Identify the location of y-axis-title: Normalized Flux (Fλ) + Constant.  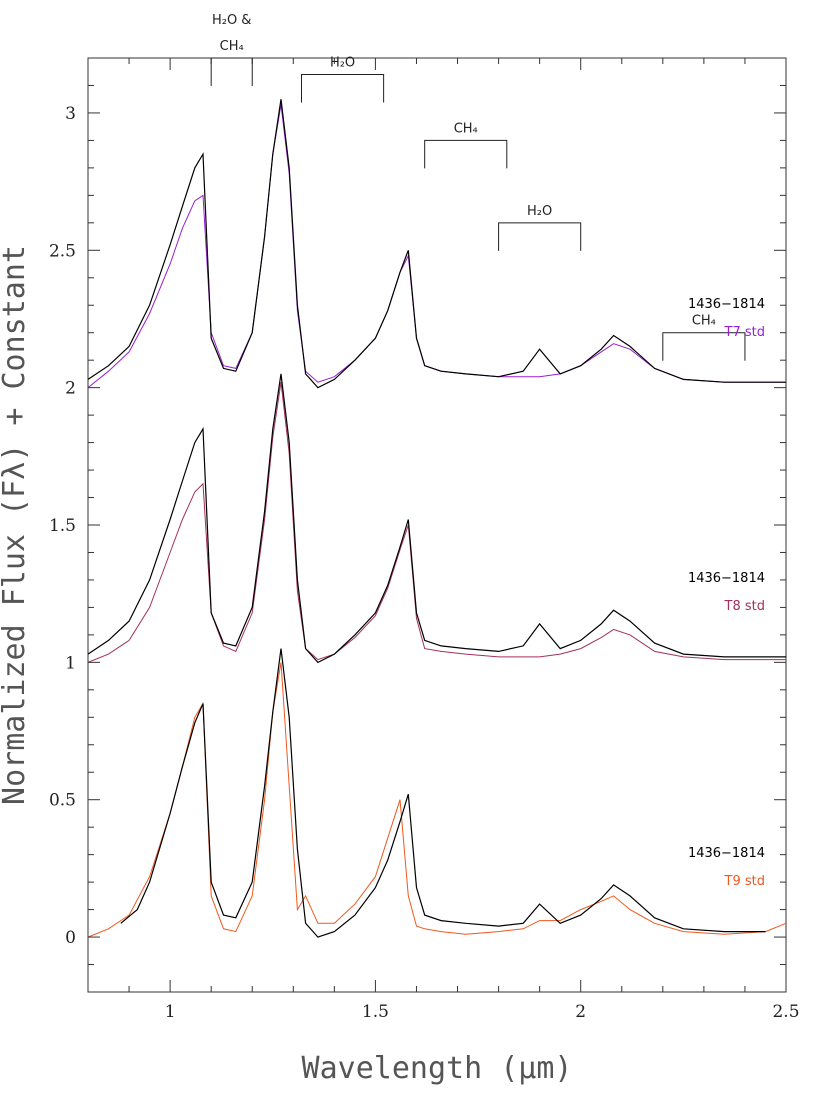
(16, 525).